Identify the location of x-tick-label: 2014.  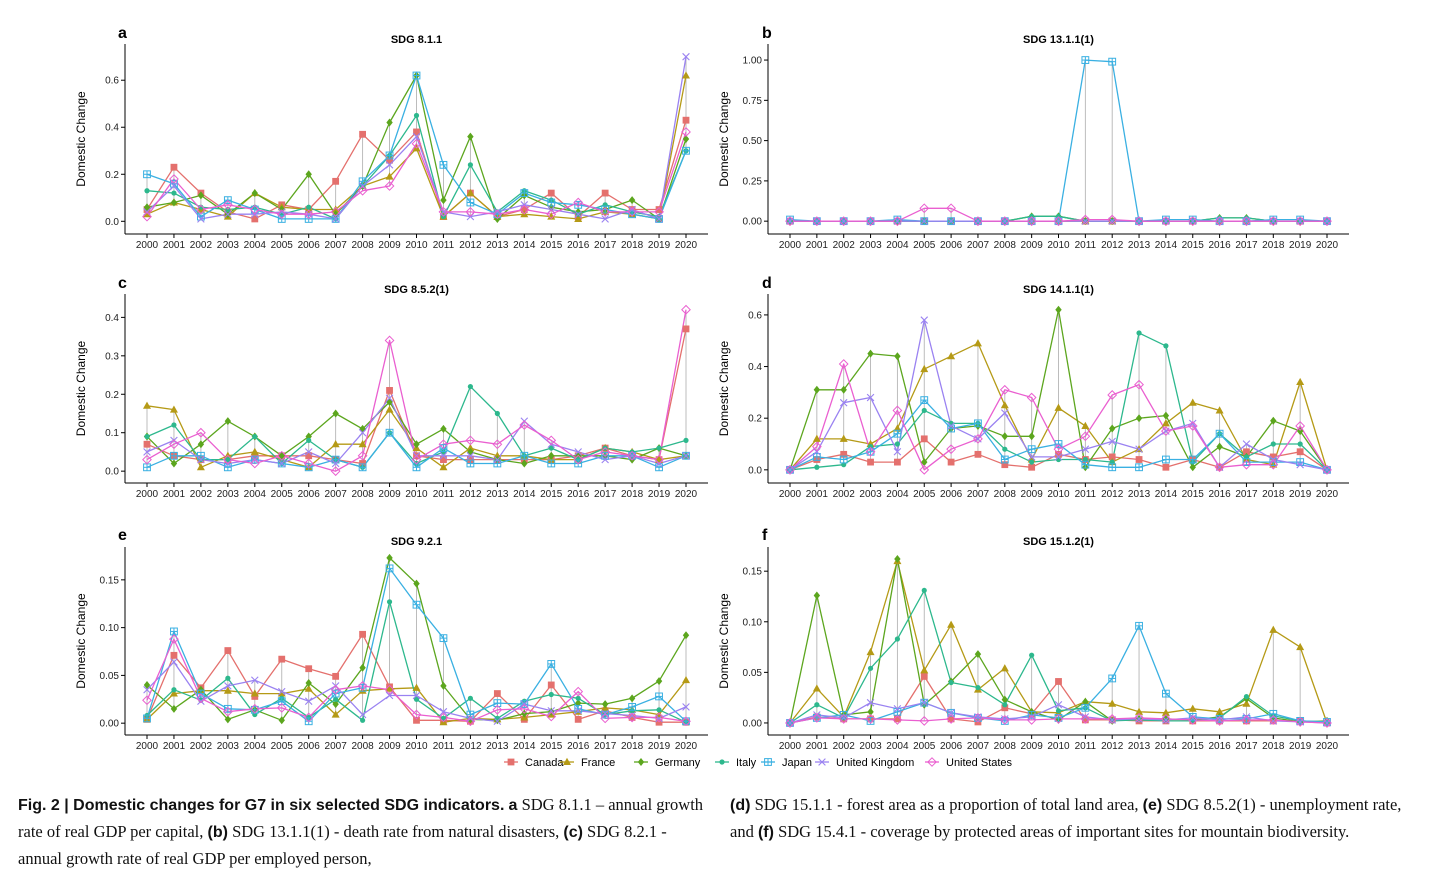
(524, 494).